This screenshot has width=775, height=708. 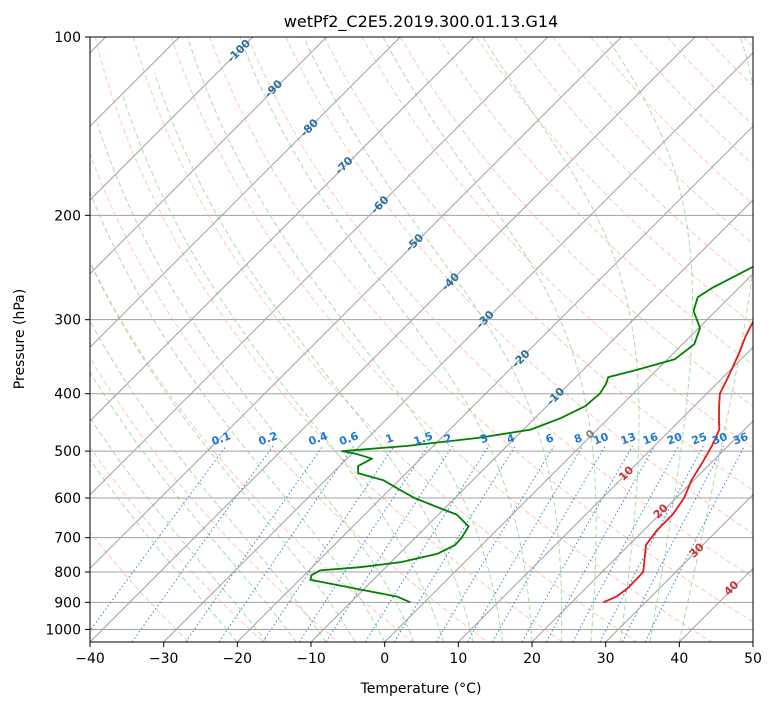 I want to click on y-tick-label: 1000, so click(x=63, y=630).